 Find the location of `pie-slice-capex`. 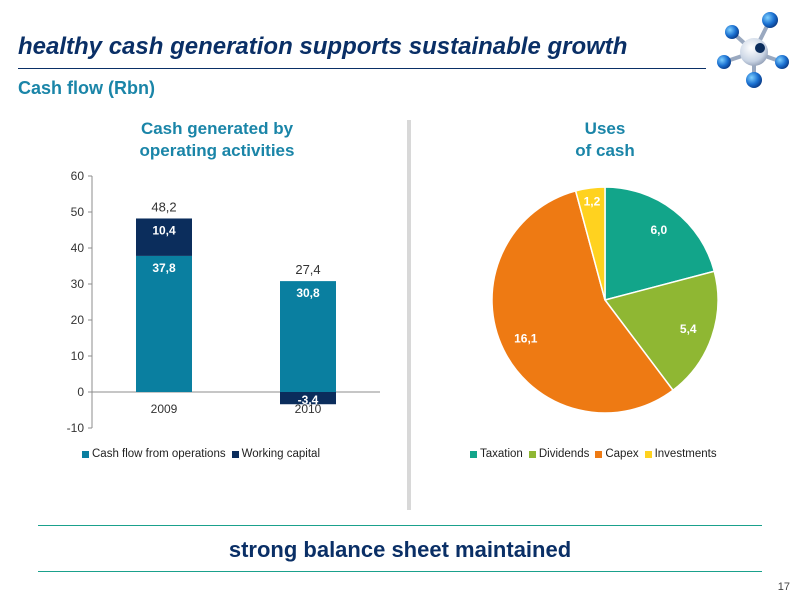

pie-slice-capex is located at coordinates (583, 301).